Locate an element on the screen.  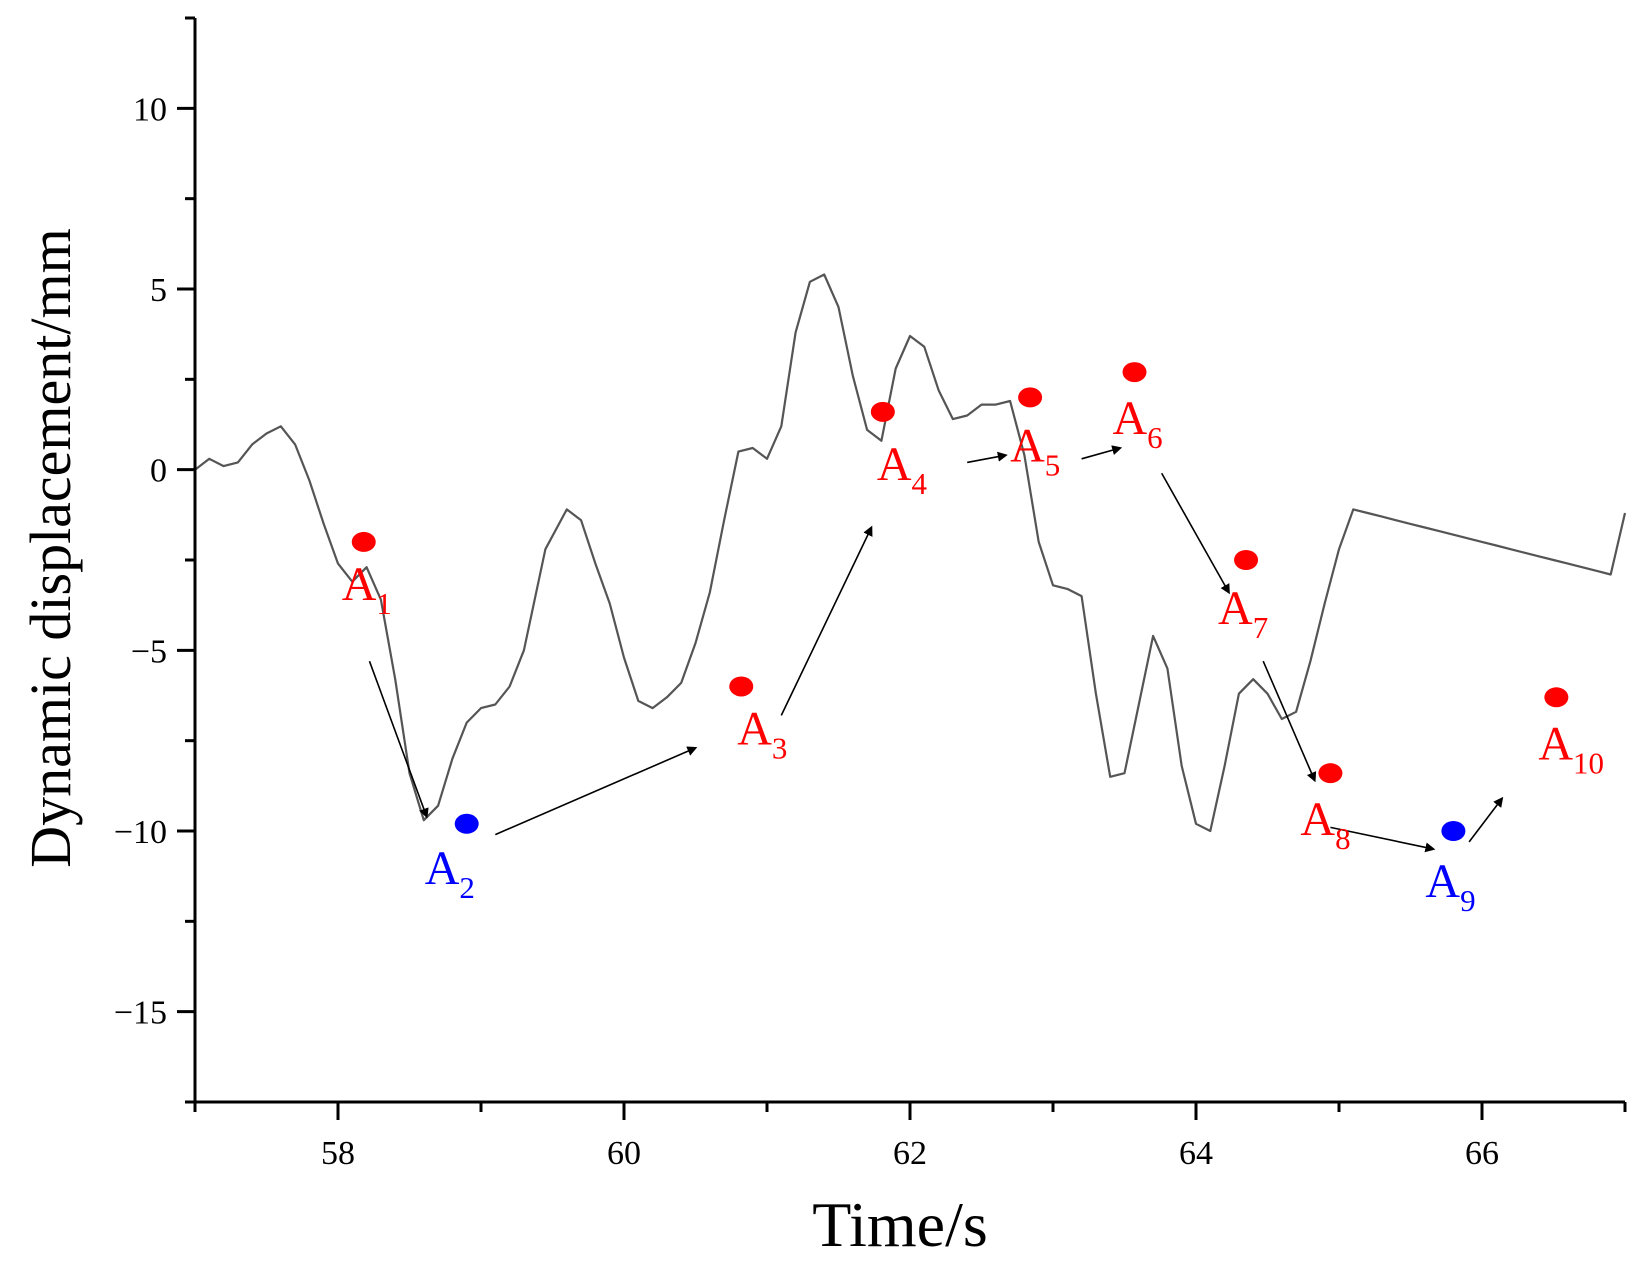
point-label-a6: A6 is located at coordinates (1138, 423).